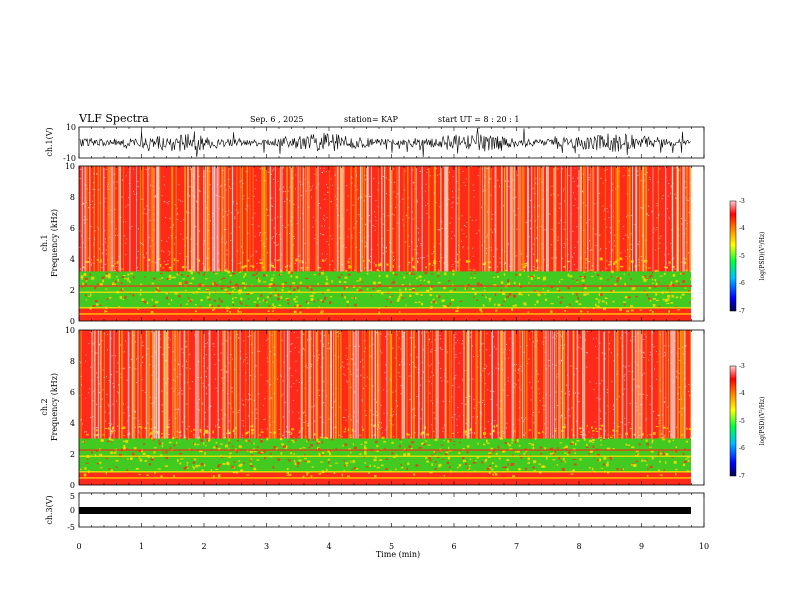 The image size is (792, 612). I want to click on ch1-cb-tick-5: -5, so click(742, 256).